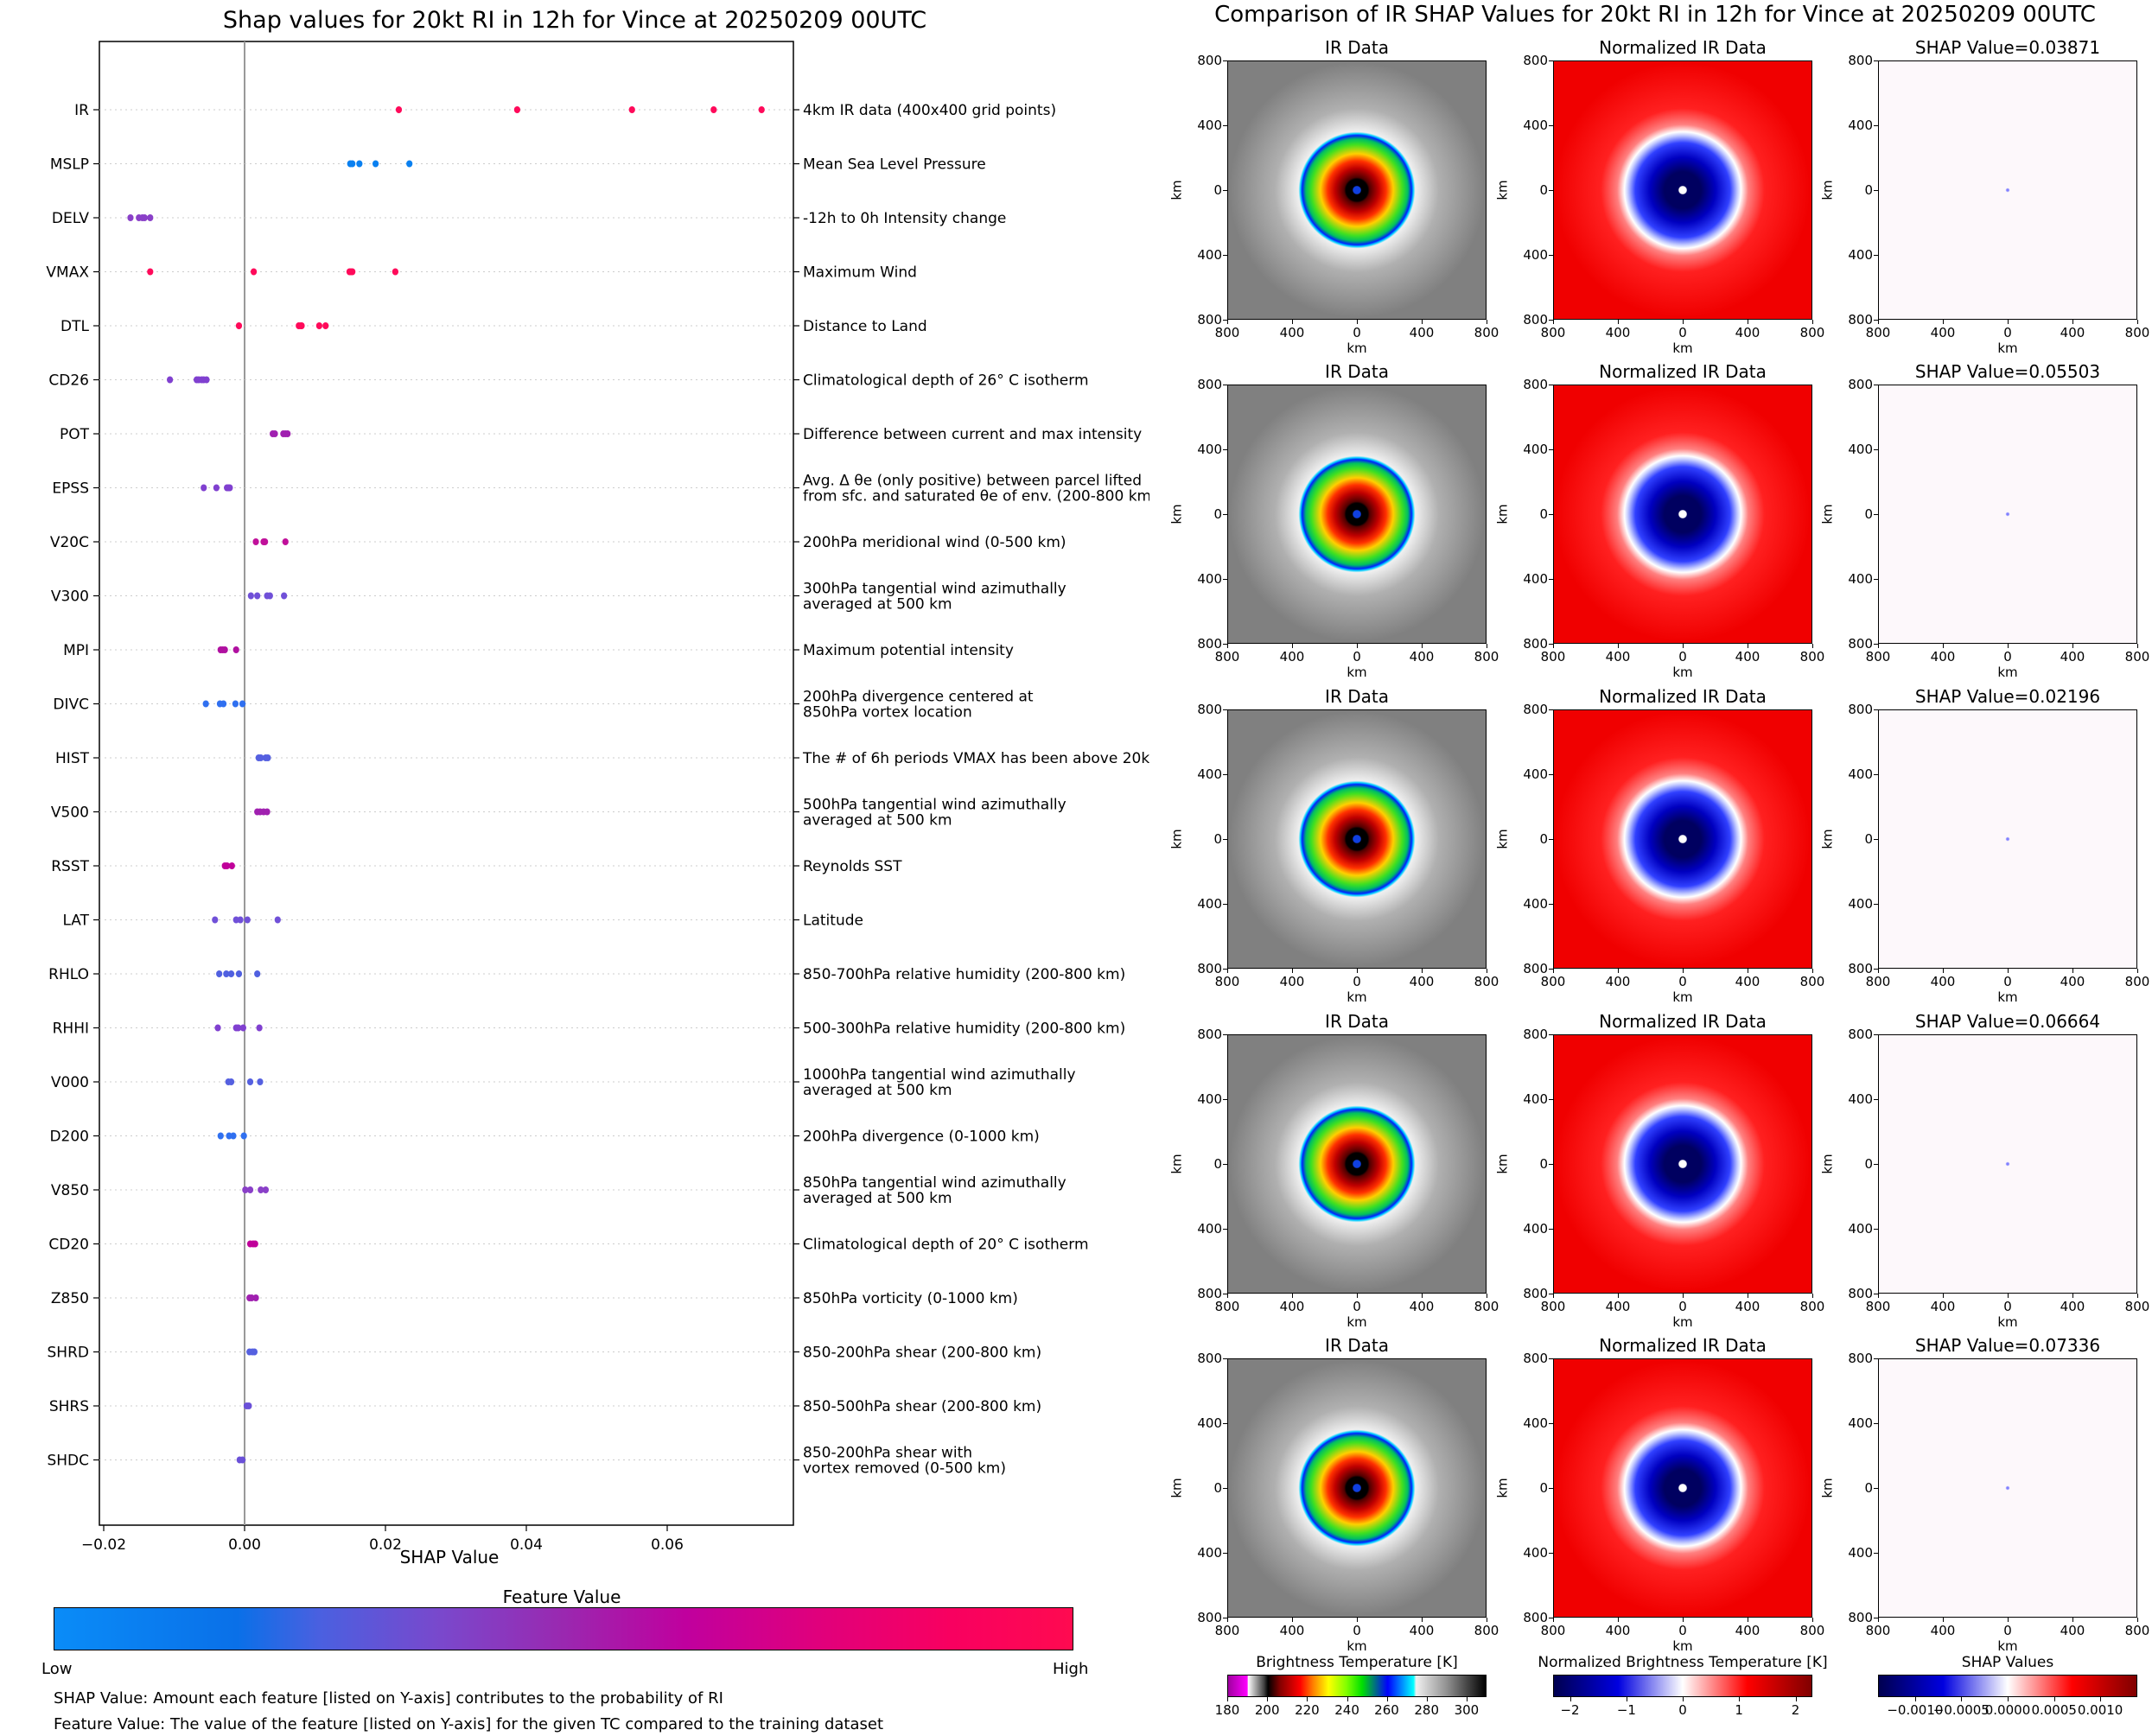  I want to click on x-tick-label: 0.02, so click(385, 1545).